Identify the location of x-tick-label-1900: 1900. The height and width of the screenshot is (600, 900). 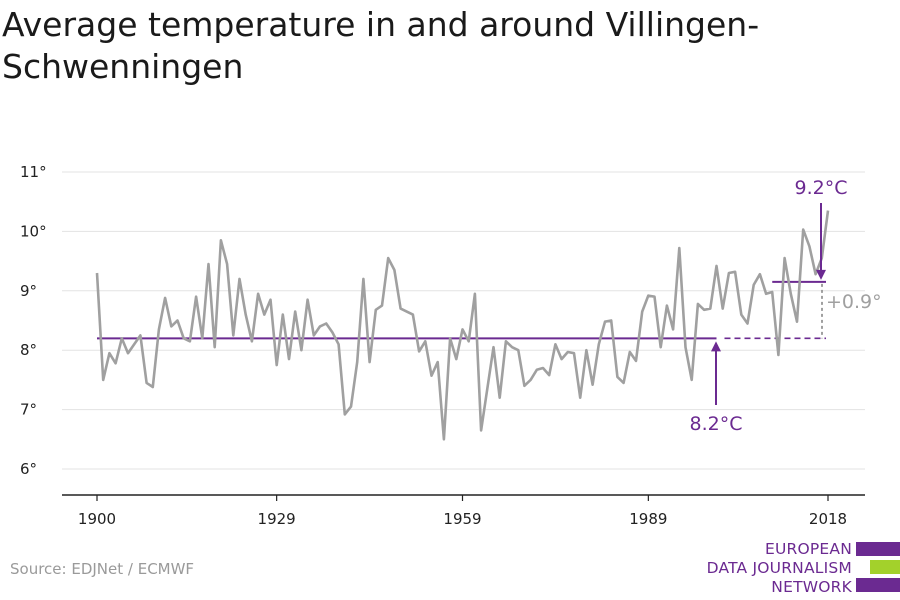
(97, 519).